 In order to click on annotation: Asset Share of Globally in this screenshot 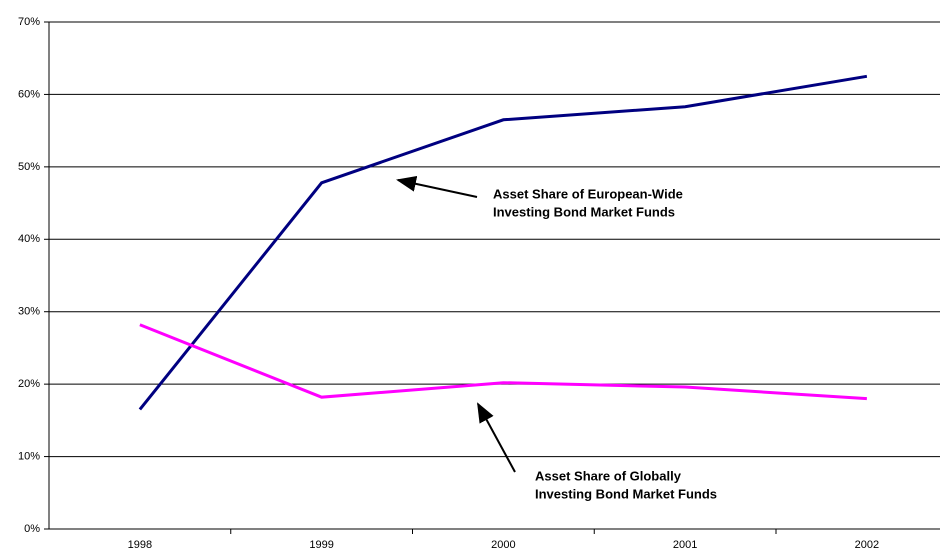, I will do `click(608, 475)`.